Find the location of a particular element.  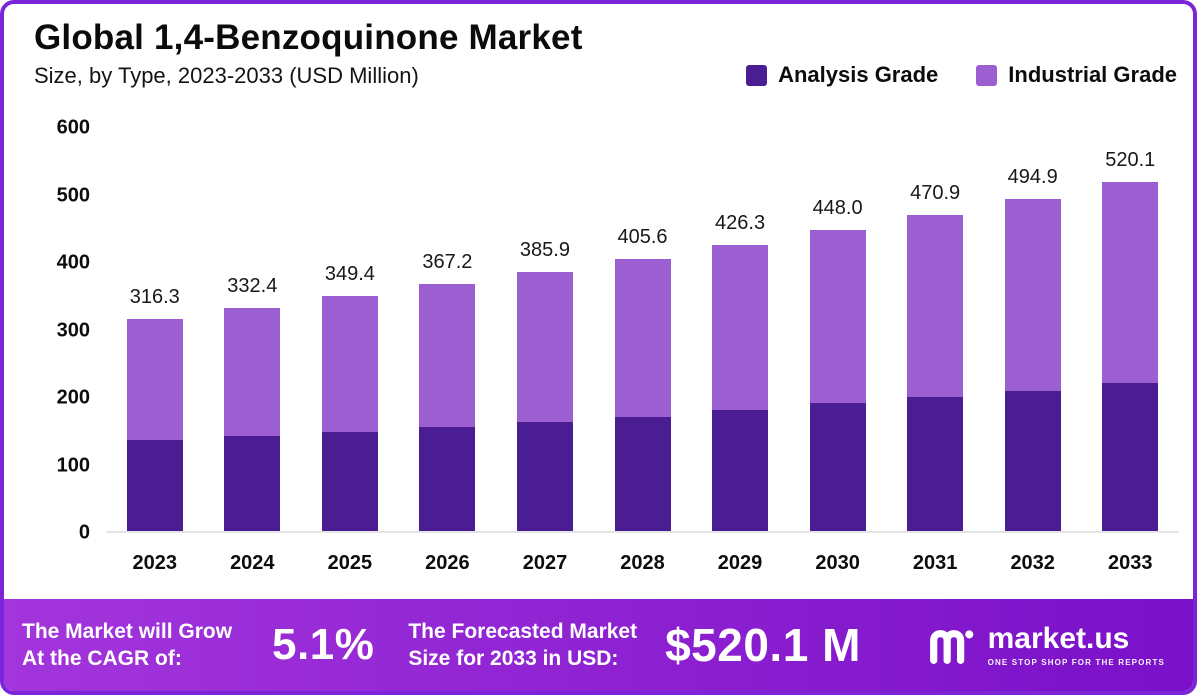

page-subtitle: Size, by Type, 2023-2033 (USD Million) is located at coordinates (226, 76).